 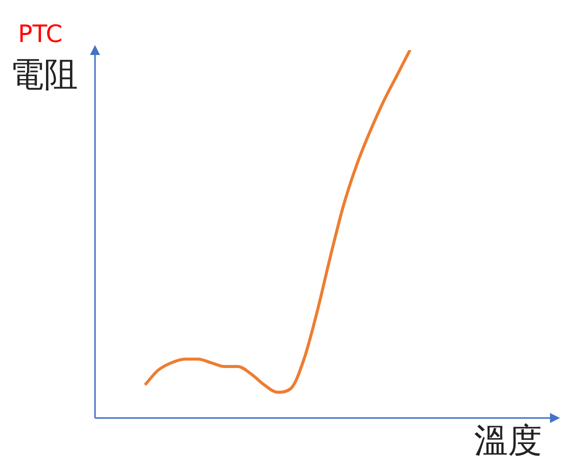 I want to click on x-axis-title: 溫度, so click(x=508, y=441).